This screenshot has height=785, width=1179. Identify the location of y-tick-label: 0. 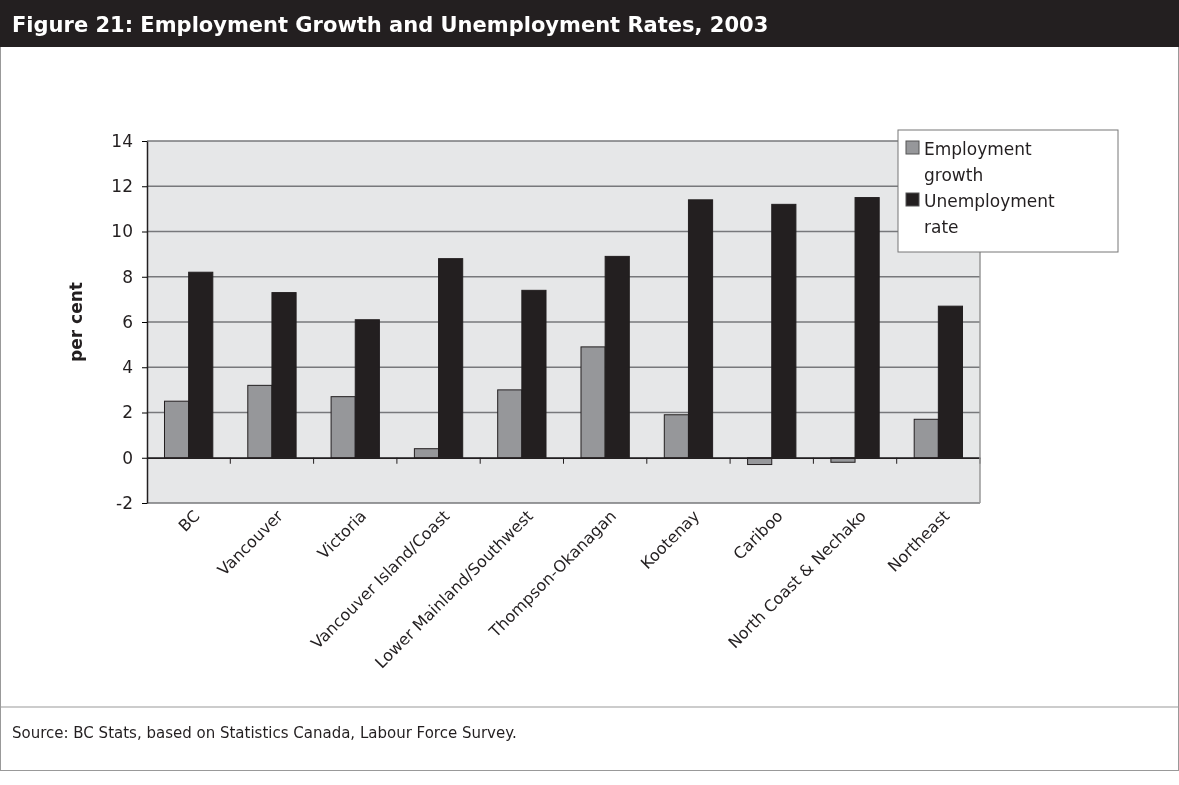
(127, 457).